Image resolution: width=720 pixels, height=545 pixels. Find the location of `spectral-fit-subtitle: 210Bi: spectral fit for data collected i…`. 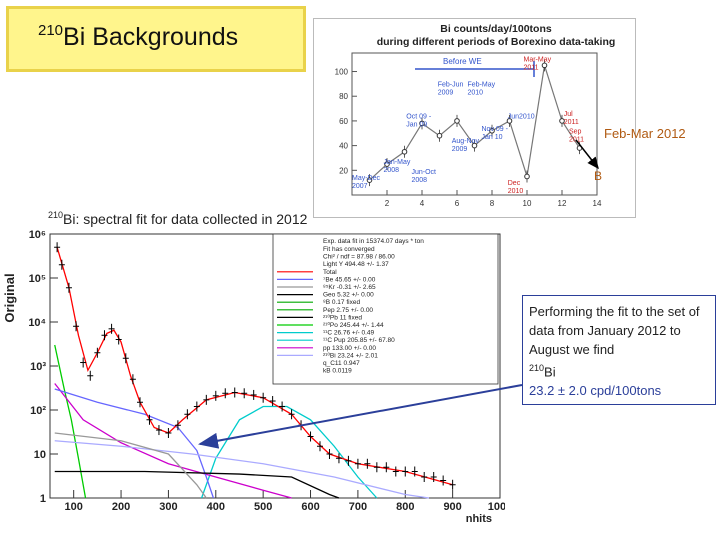

spectral-fit-subtitle: 210Bi: spectral fit for data collected i… is located at coordinates (177, 218).